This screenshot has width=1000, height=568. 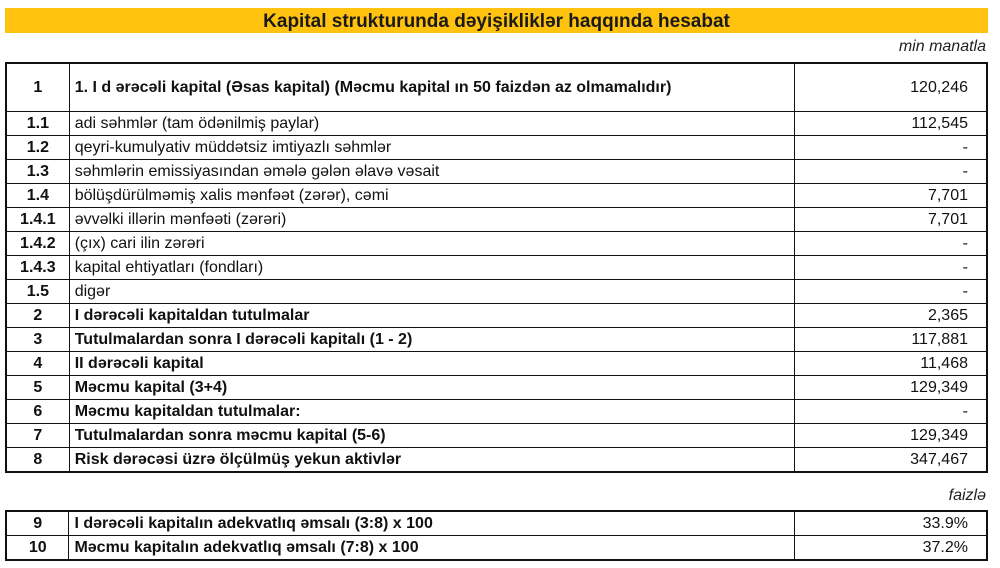 I want to click on table-row: 1.4.2 (çıx) cari ilin zərəri -, so click(x=496, y=243).